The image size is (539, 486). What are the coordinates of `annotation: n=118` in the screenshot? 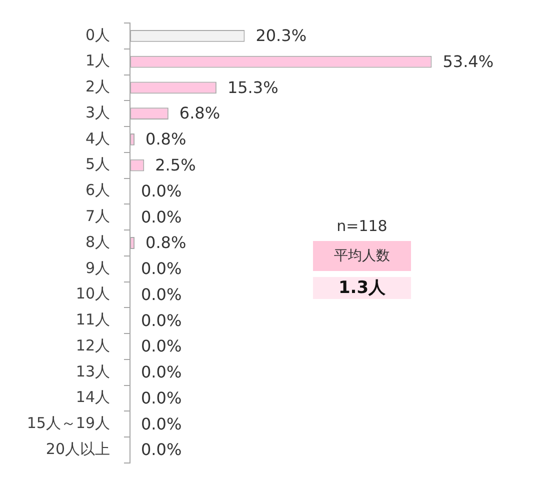 It's located at (362, 226).